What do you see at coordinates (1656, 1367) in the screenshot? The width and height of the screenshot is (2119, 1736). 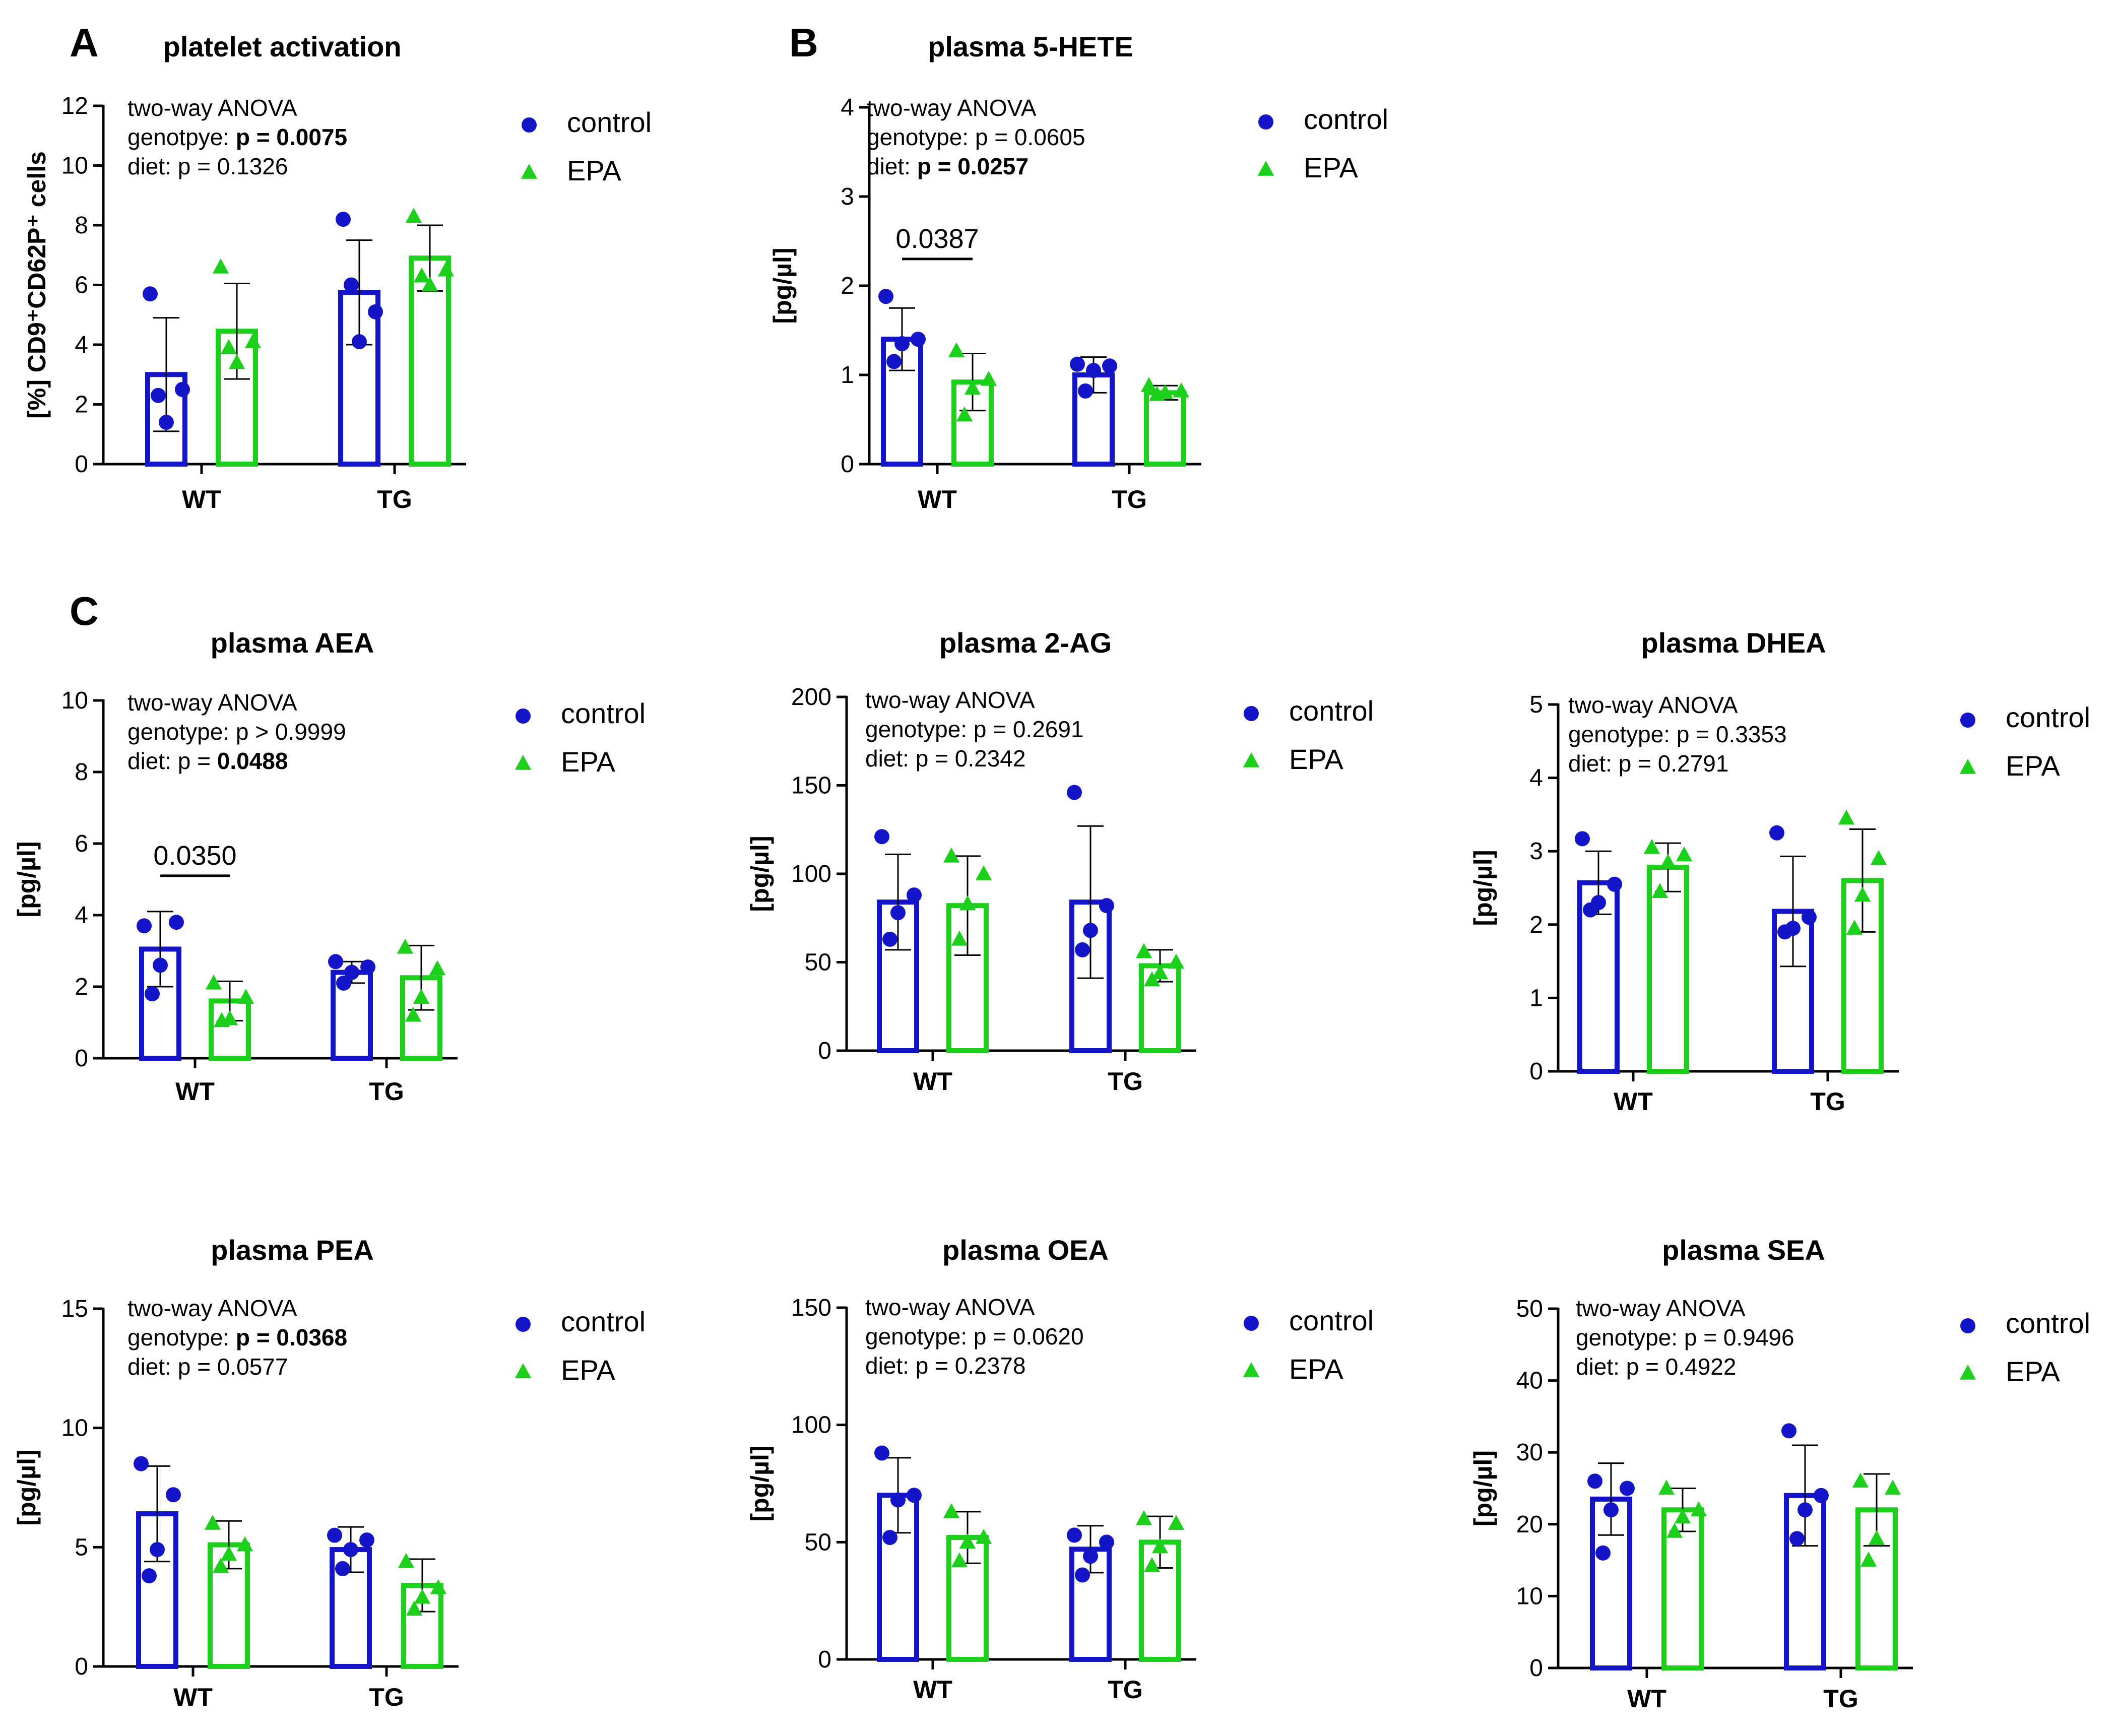 I see `anova-diet-line: diet: p = 0.4922` at bounding box center [1656, 1367].